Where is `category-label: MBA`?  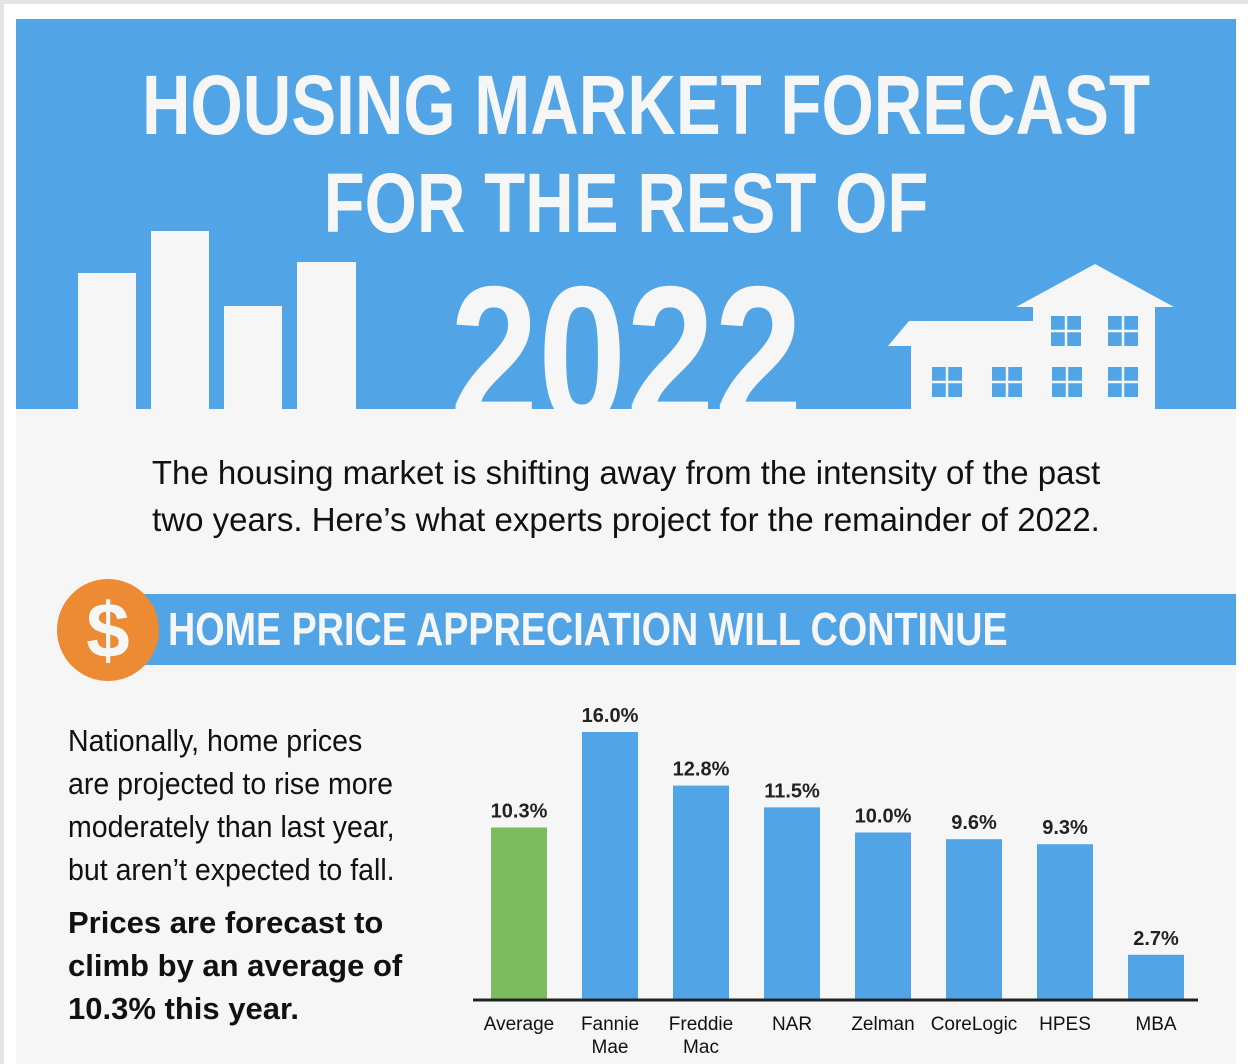
category-label: MBA is located at coordinates (1156, 1024).